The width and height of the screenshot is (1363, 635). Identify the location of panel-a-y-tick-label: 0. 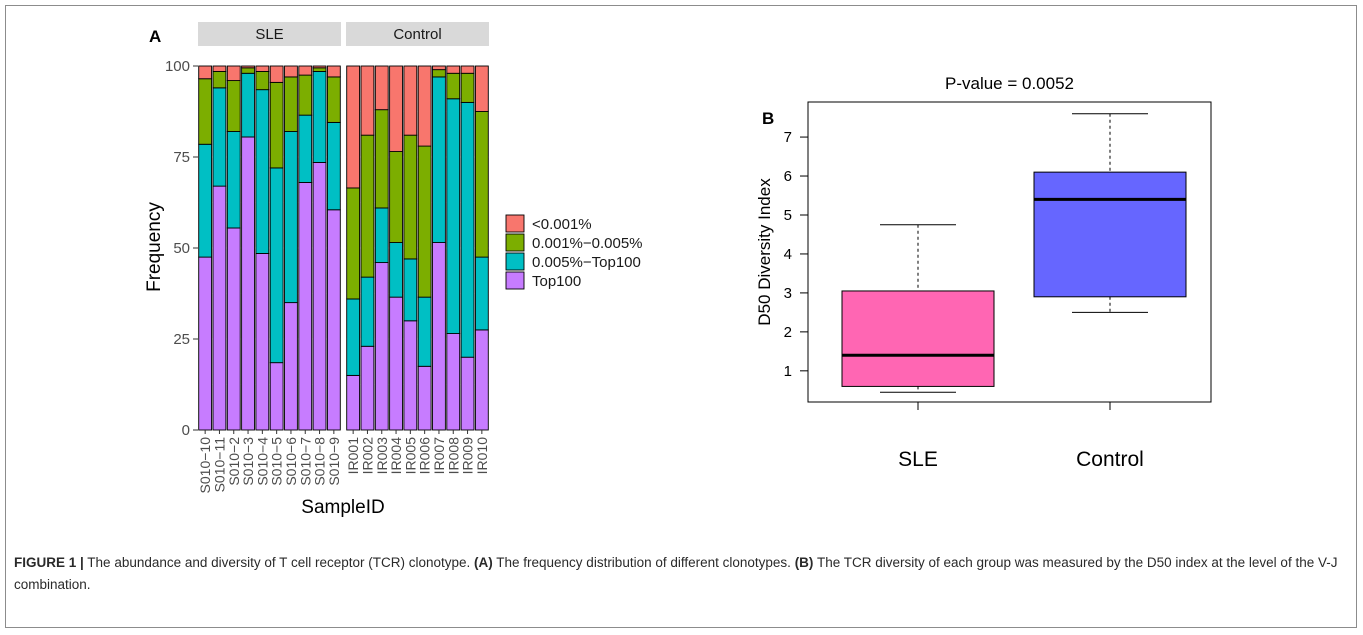
(186, 430).